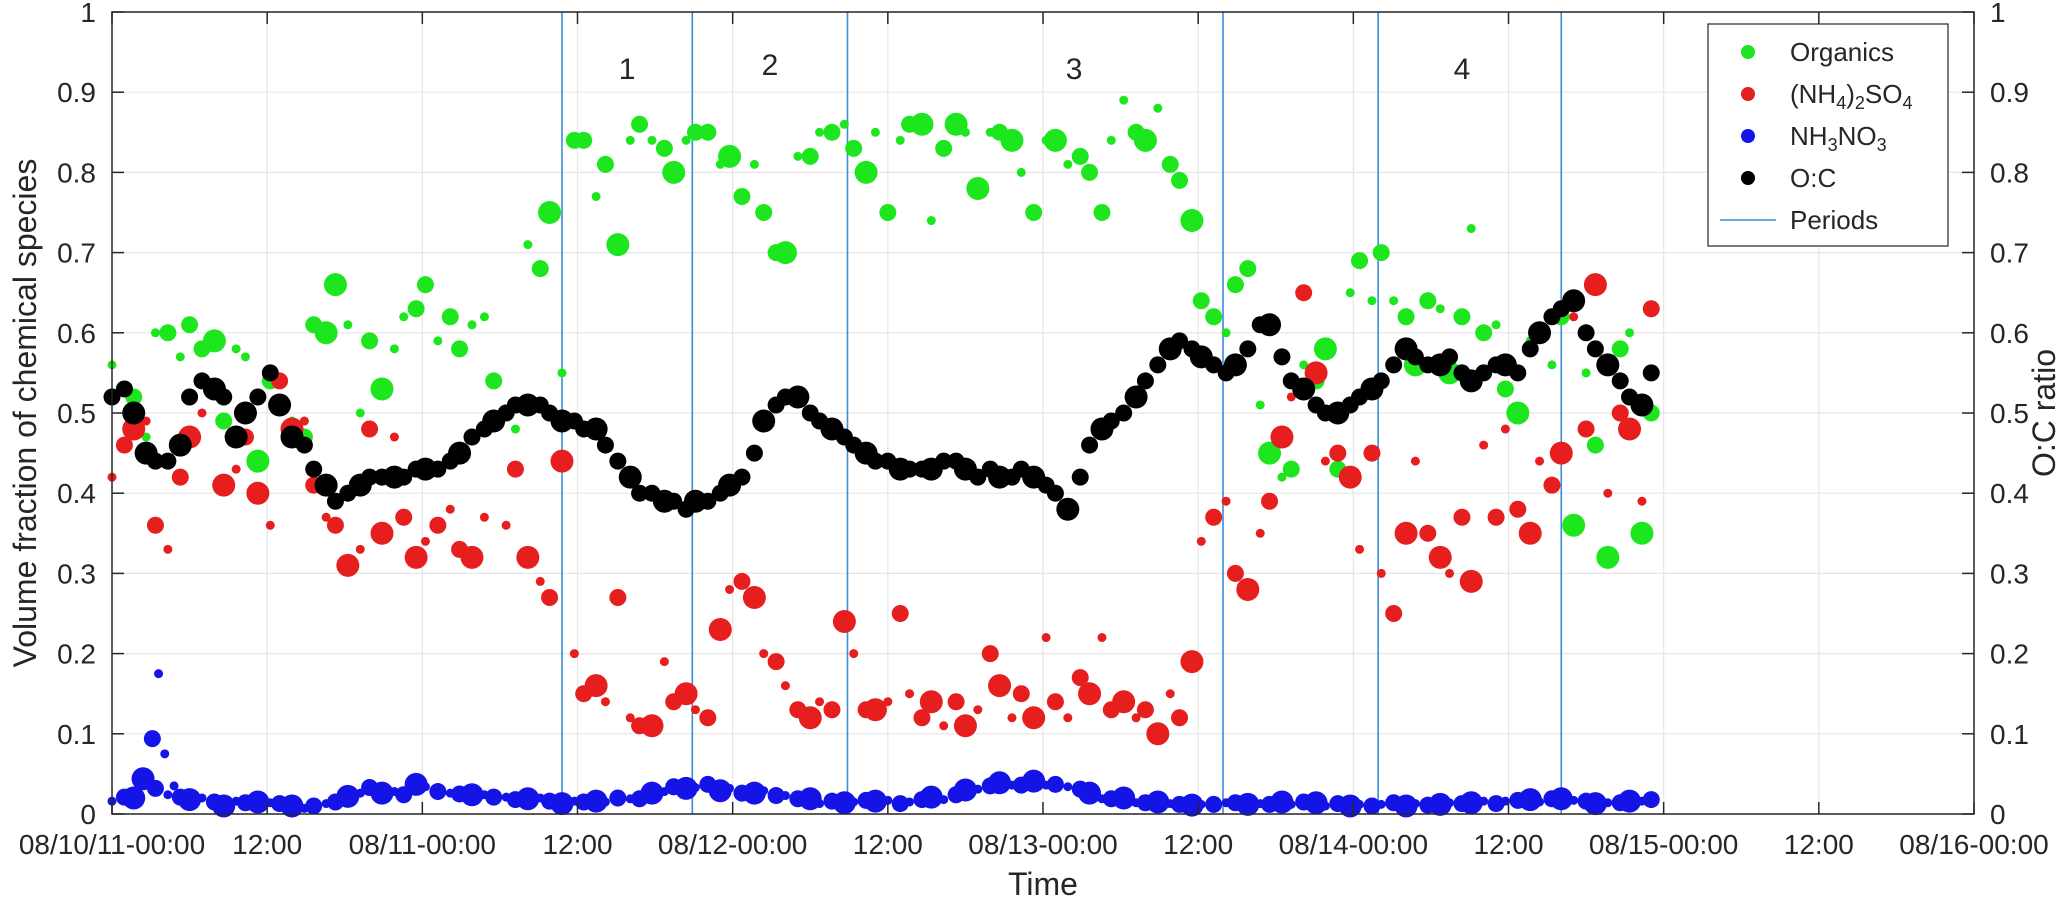 This screenshot has width=2067, height=905. I want to click on y2-tick-label: 0.9, so click(2009, 92).